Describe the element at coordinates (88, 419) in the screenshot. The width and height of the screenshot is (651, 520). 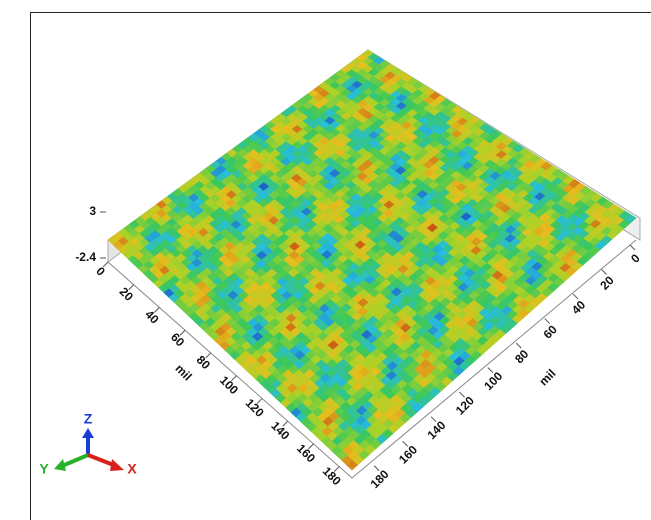
I see `triad-z-label: Z` at that location.